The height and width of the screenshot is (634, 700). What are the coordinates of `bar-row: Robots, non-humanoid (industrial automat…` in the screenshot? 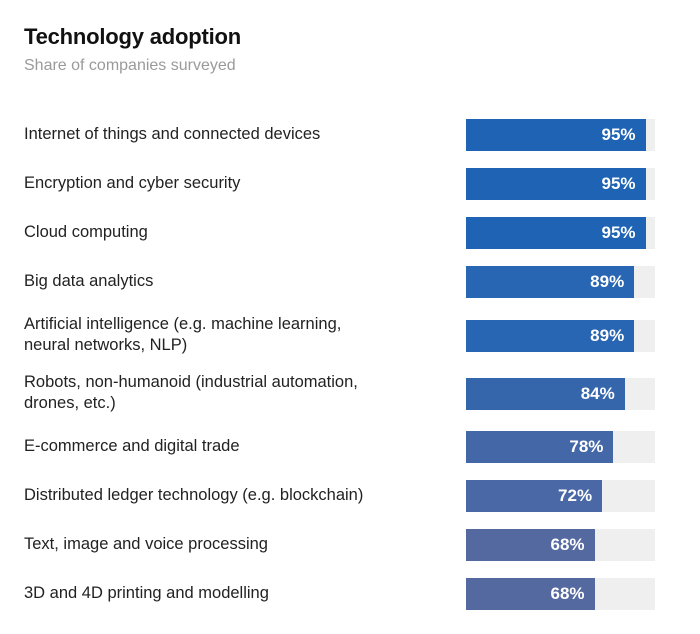 It's located at (350, 392).